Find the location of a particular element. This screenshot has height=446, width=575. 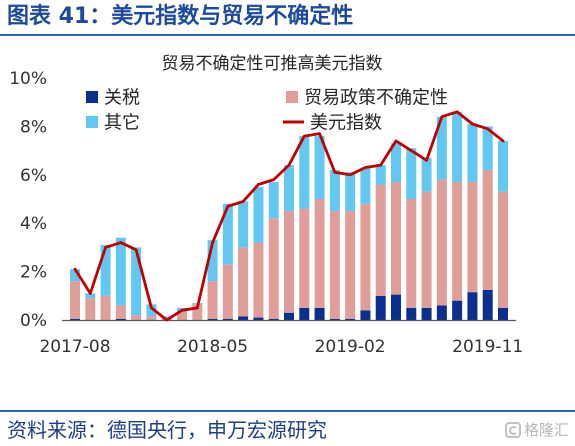

x-tick-label: 2018-05 is located at coordinates (212, 347).